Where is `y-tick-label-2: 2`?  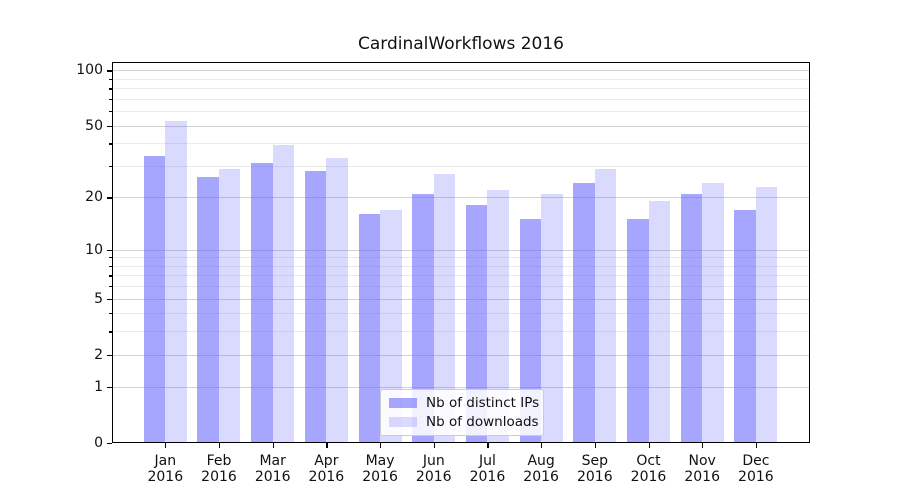 y-tick-label-2: 2 is located at coordinates (98, 354).